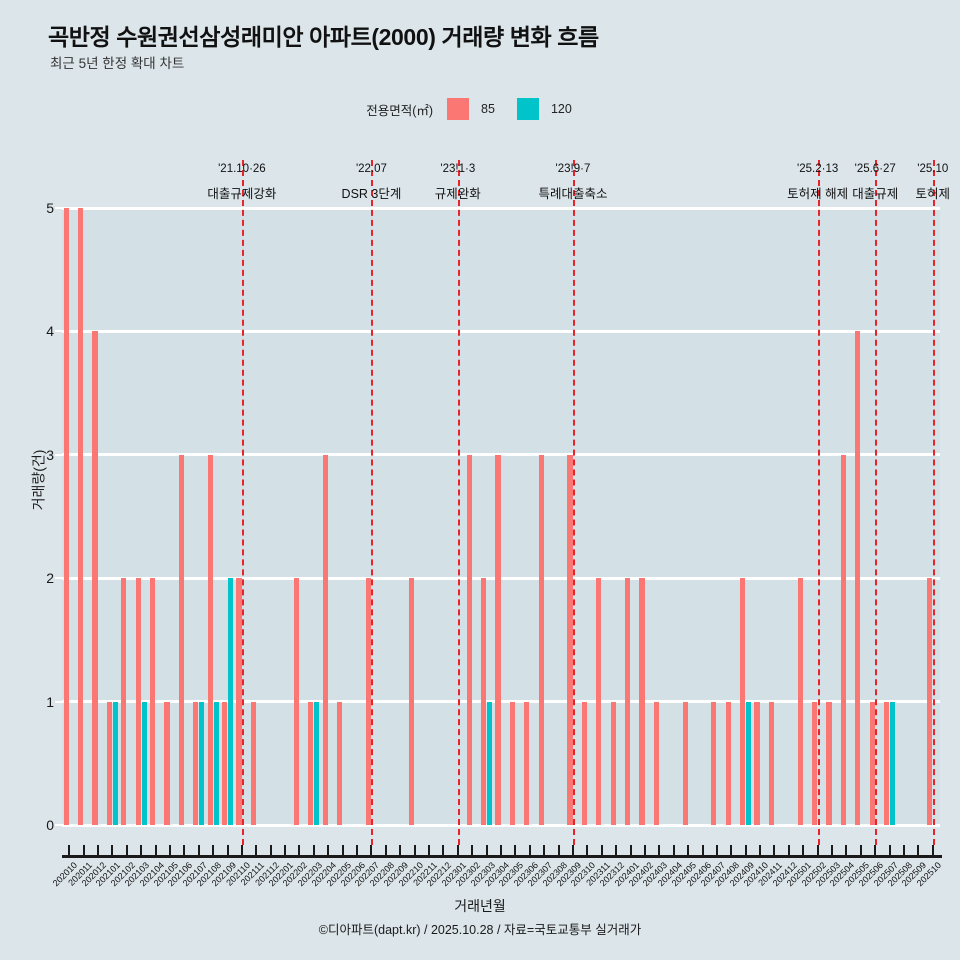 The height and width of the screenshot is (960, 960). What do you see at coordinates (875, 169) in the screenshot?
I see `event-marker-date: '25.6·27` at bounding box center [875, 169].